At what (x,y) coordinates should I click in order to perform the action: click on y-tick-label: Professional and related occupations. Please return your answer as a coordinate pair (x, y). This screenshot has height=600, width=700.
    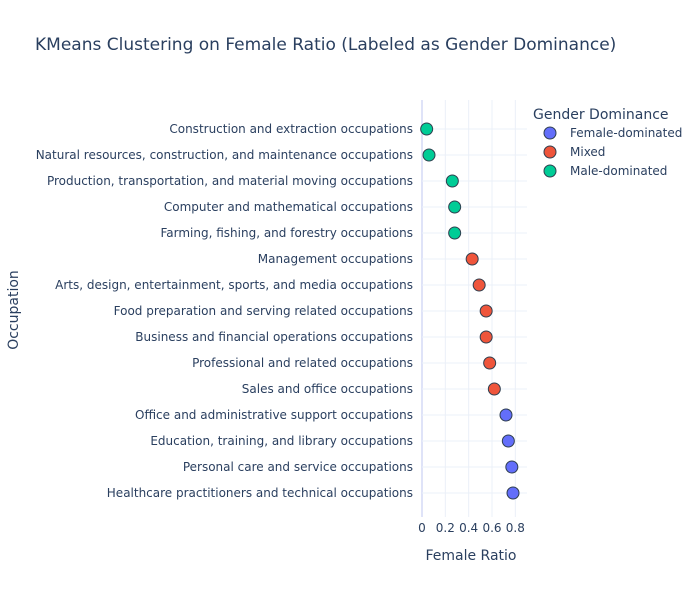
    Looking at the image, I should click on (302, 363).